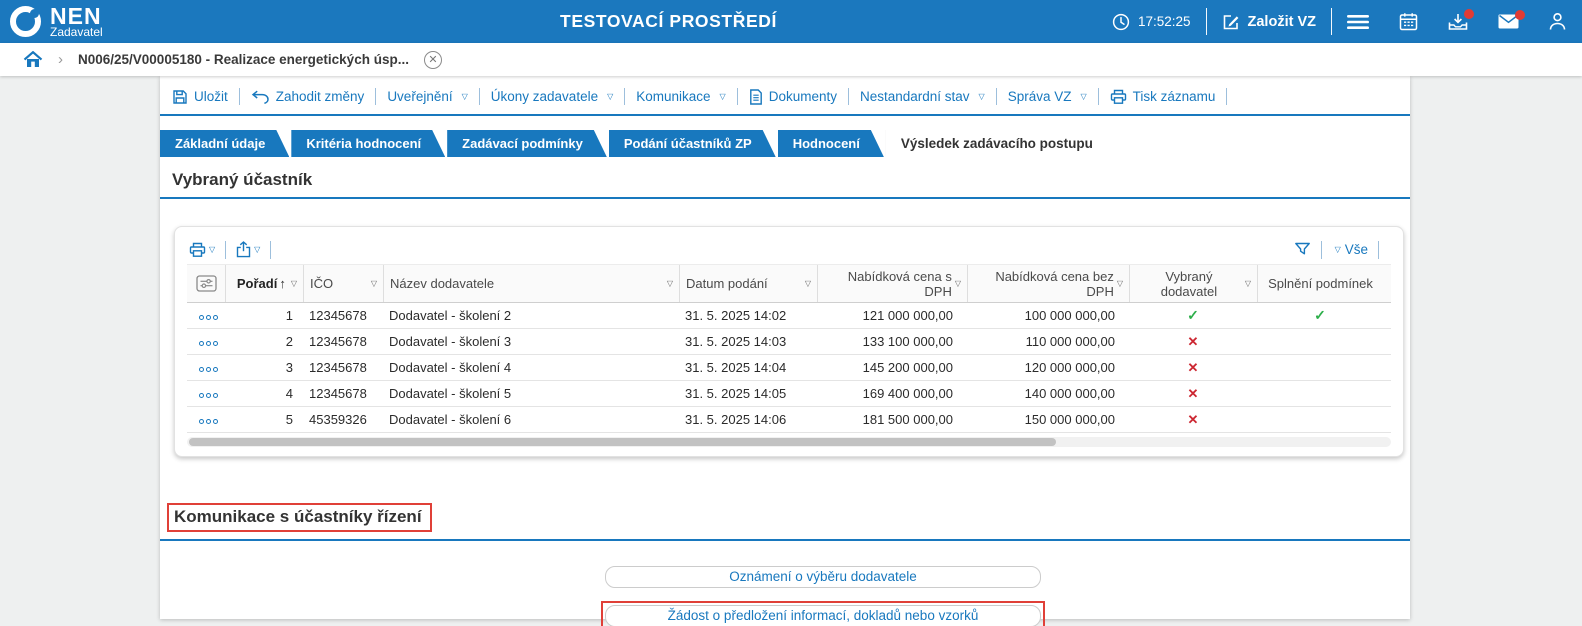 The width and height of the screenshot is (1582, 626). I want to click on calendar-icon, so click(1408, 21).